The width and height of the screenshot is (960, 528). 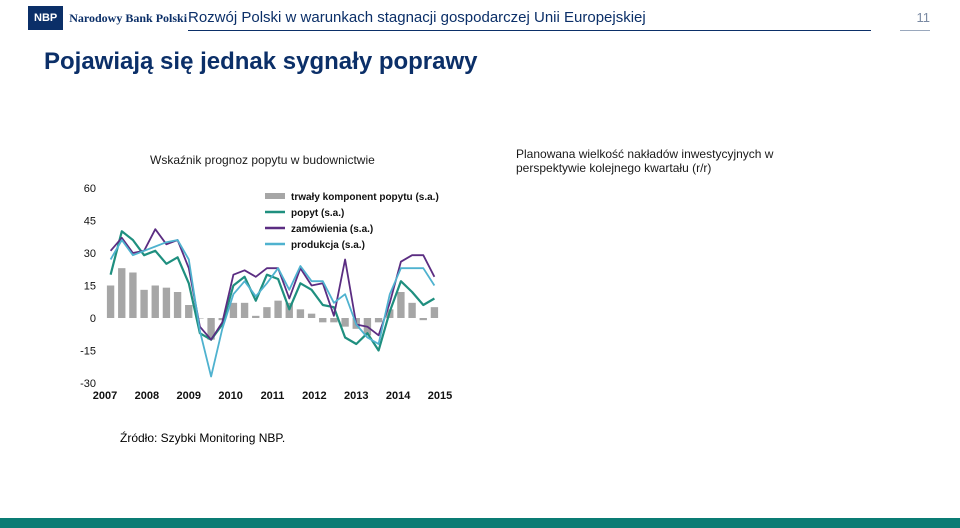 I want to click on footer-bar, so click(x=480, y=523).